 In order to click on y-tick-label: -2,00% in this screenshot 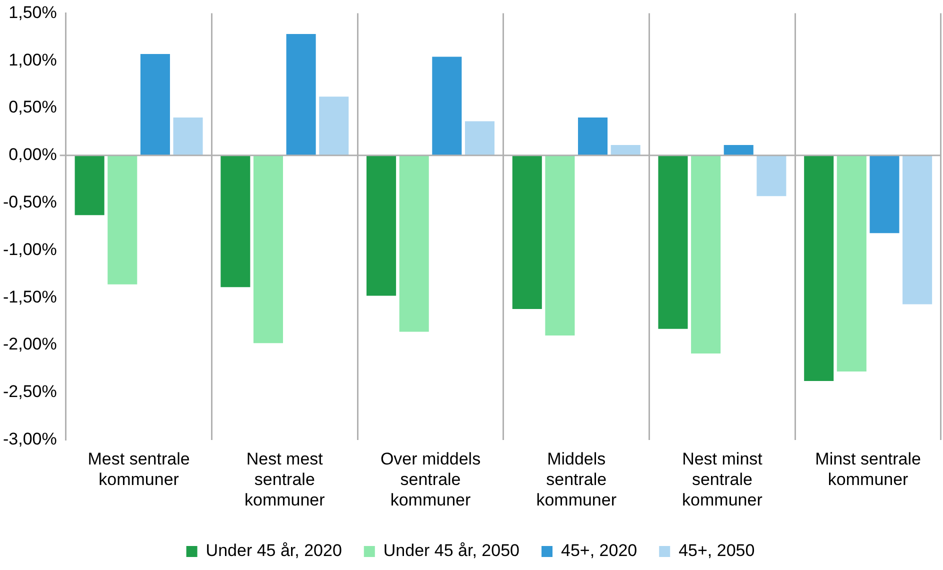, I will do `click(29, 344)`.